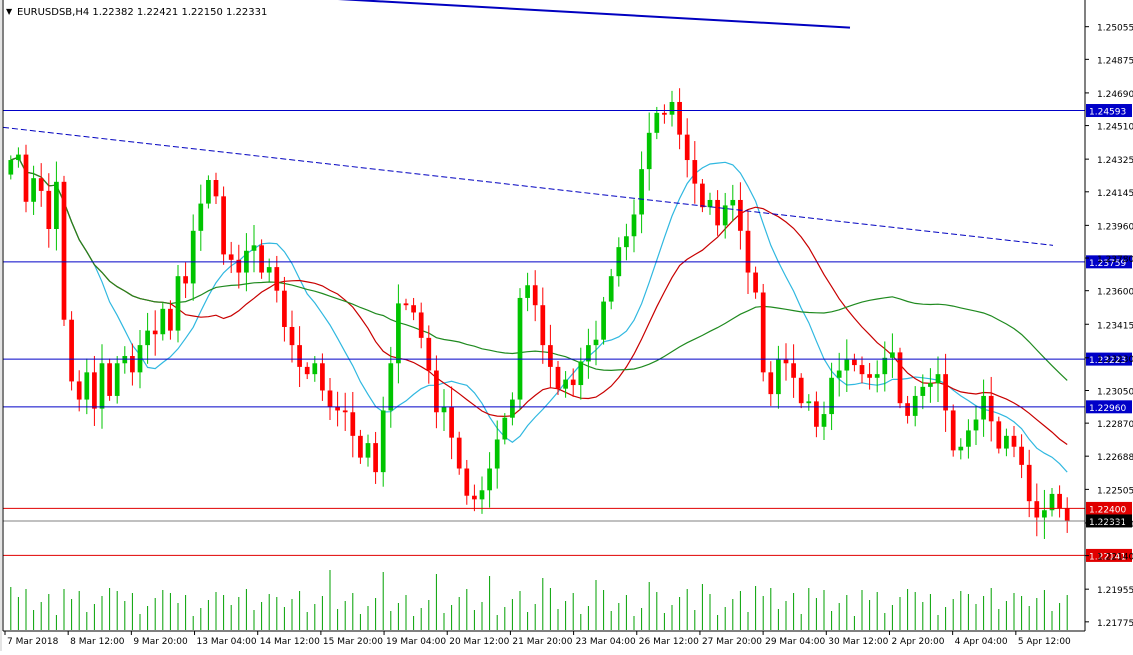 This screenshot has width=1133, height=655. I want to click on price-tick-label: 1.22505, so click(1115, 491).